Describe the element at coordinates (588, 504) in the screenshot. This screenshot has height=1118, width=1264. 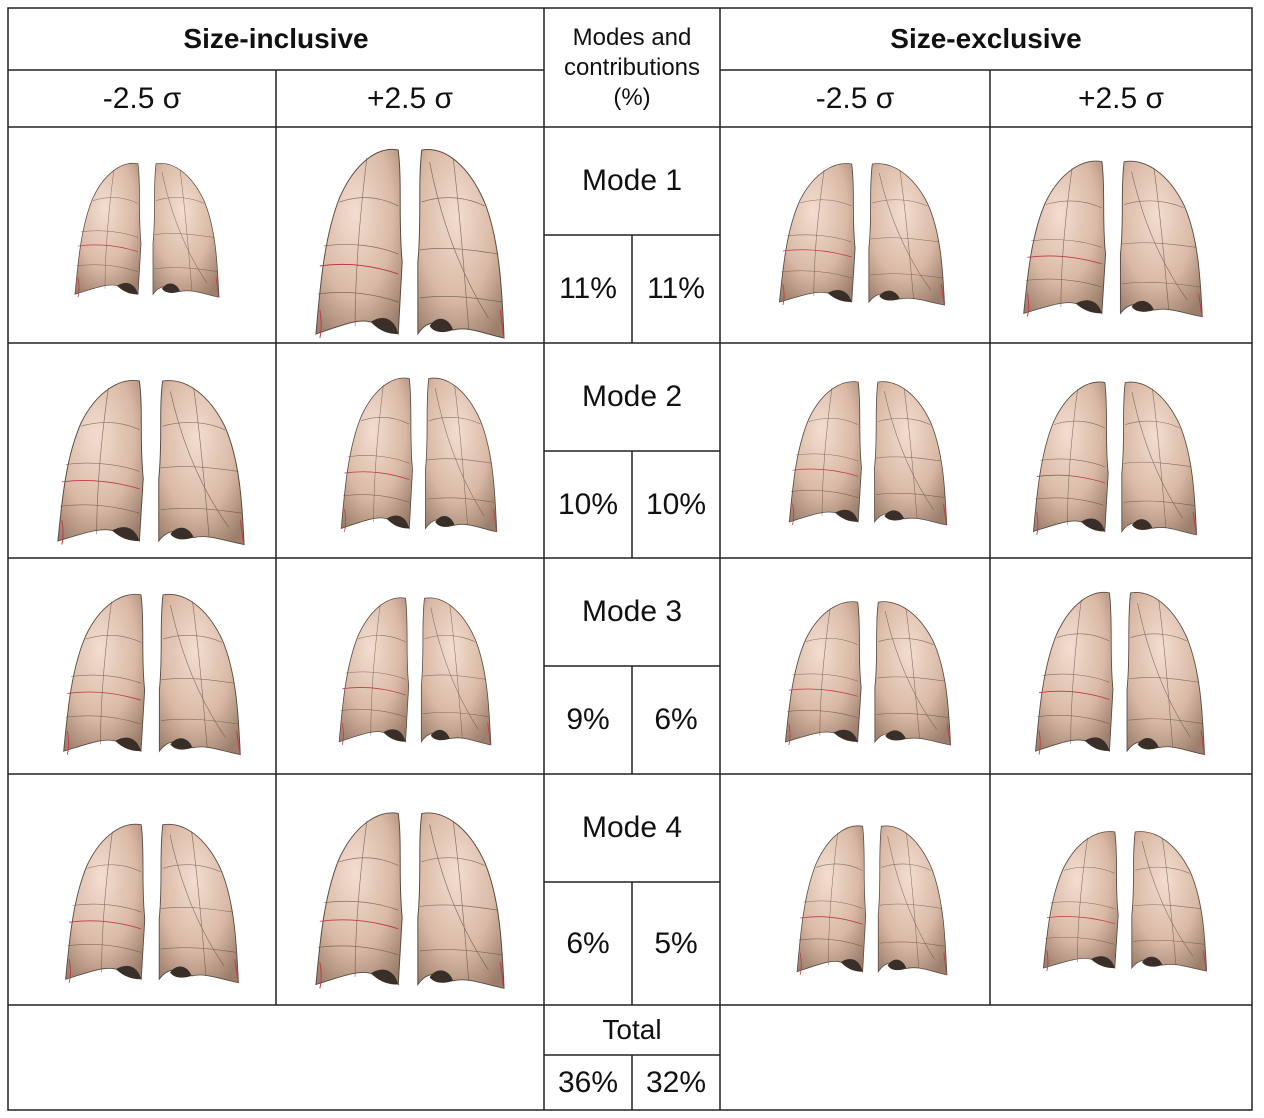
I see `mode-2-inclusive-pct: 10%` at that location.